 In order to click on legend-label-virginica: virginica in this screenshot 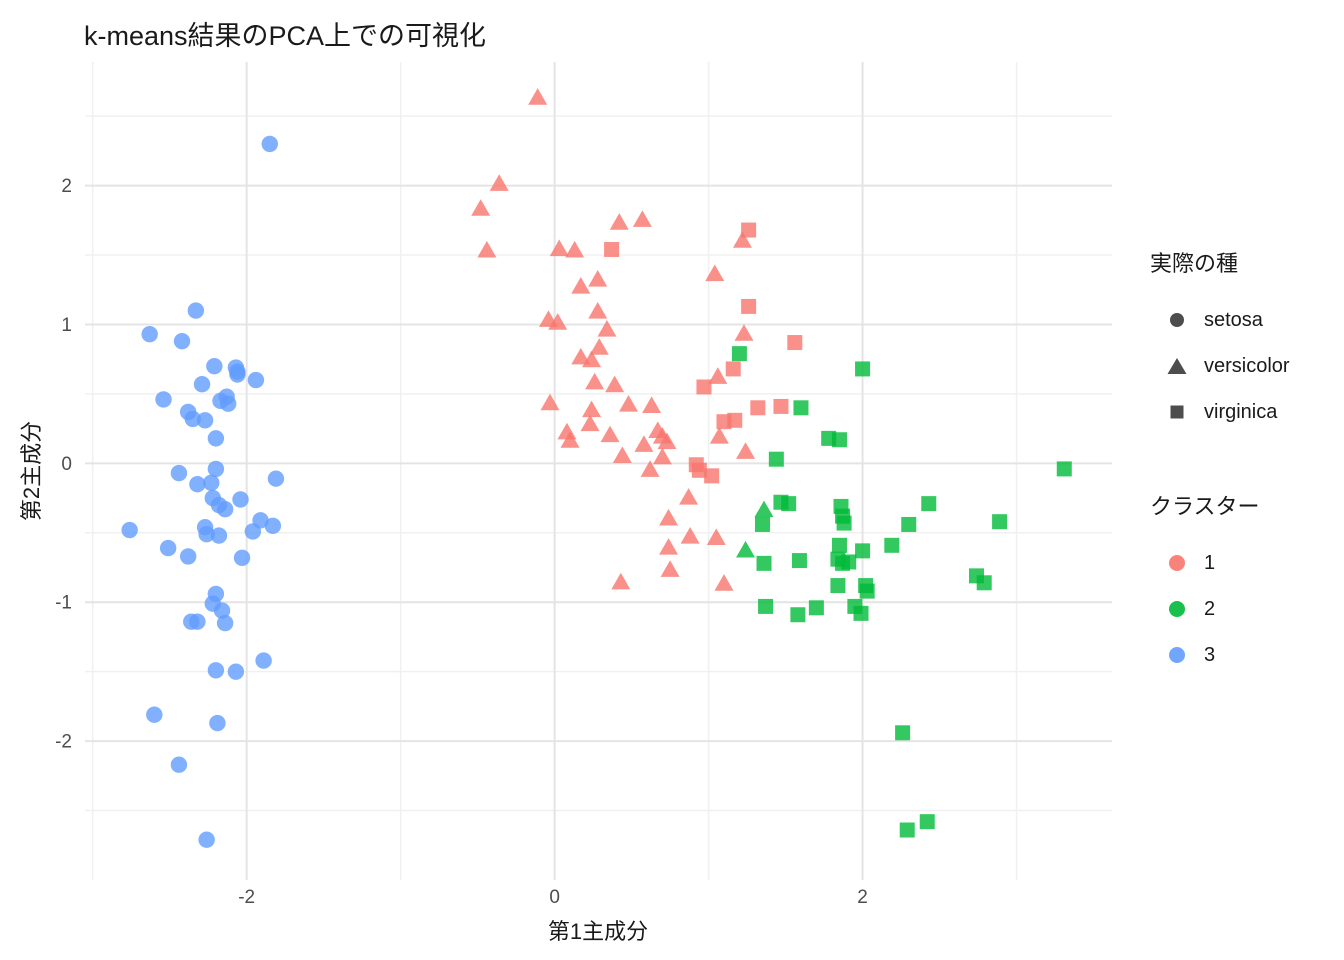, I will do `click(1241, 411)`.